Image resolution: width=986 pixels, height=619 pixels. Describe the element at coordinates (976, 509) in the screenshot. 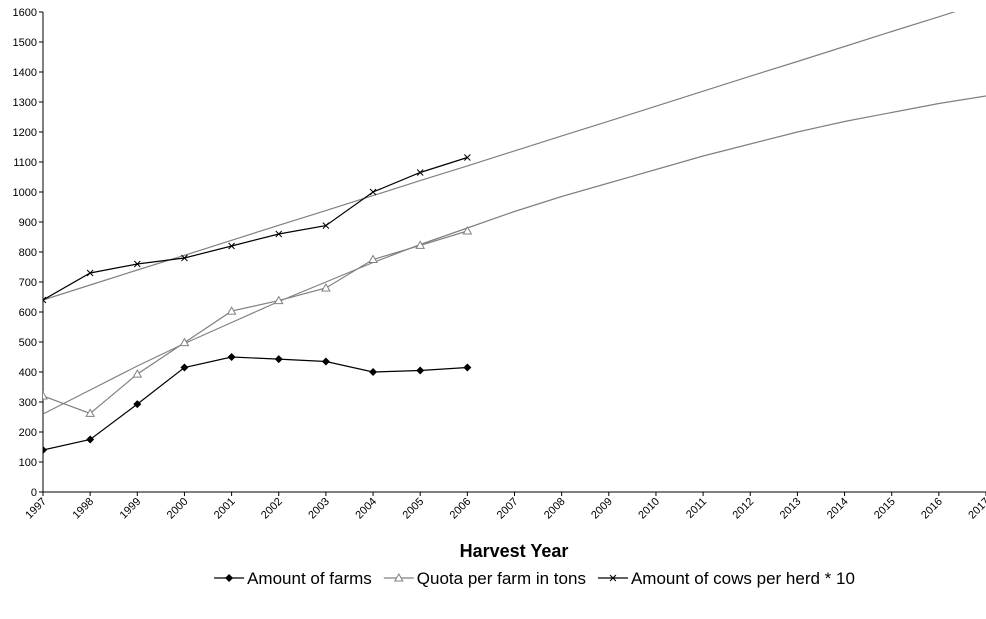

I see `x-tick-label: 2017` at that location.